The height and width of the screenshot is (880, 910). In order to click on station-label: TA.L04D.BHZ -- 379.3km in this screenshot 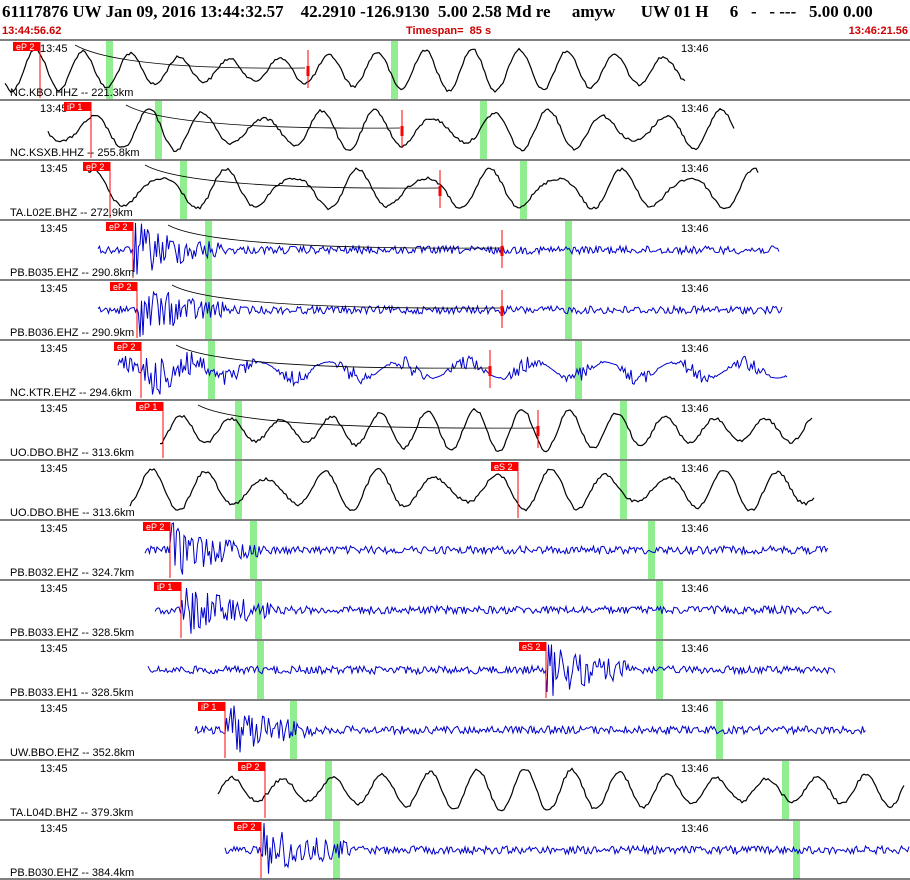, I will do `click(71, 813)`.